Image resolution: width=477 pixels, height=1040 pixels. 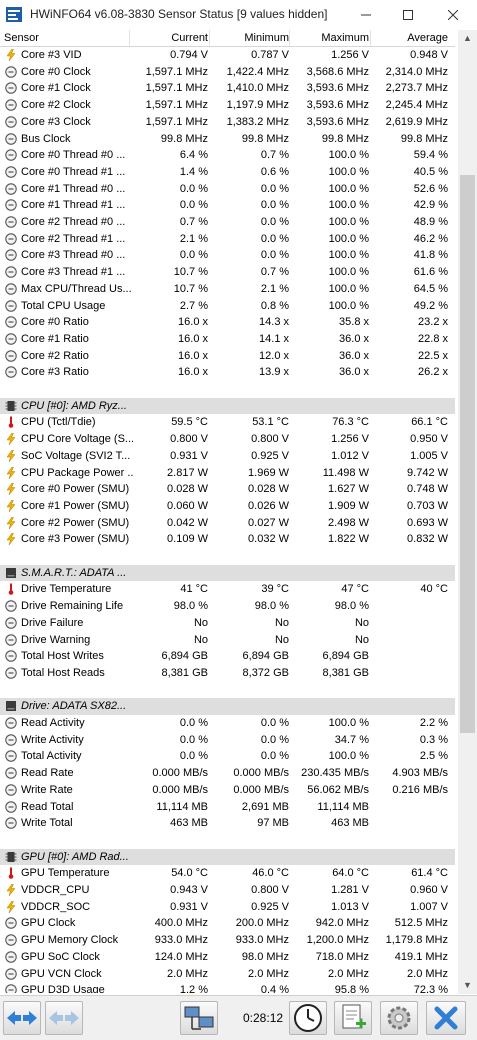 What do you see at coordinates (345, 656) in the screenshot?
I see `maximum-value: 6,894 GB` at bounding box center [345, 656].